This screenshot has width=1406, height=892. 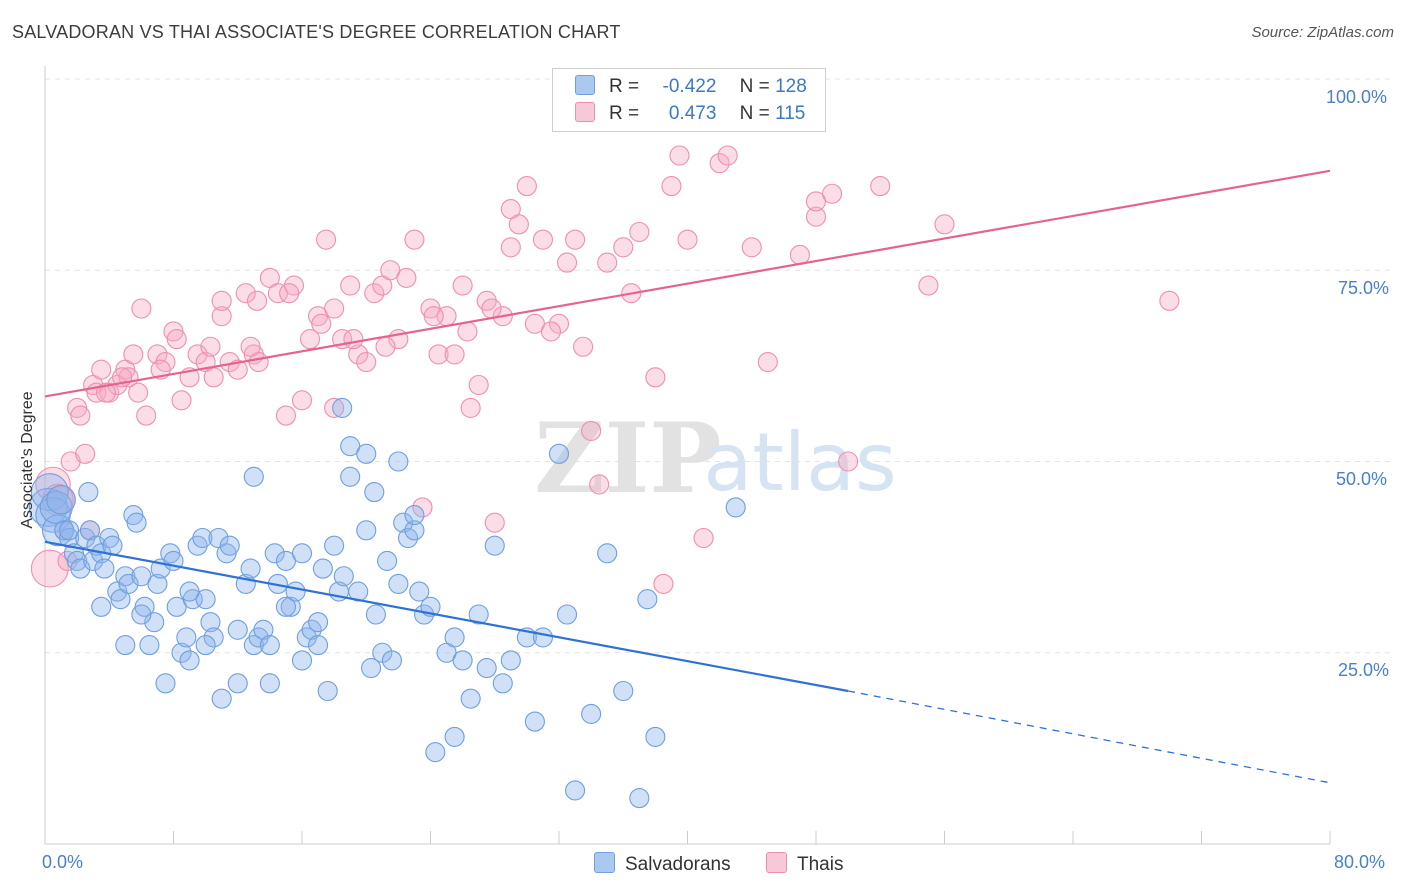 What do you see at coordinates (754, 113) in the screenshot?
I see `legend-n-label: N =` at bounding box center [754, 113].